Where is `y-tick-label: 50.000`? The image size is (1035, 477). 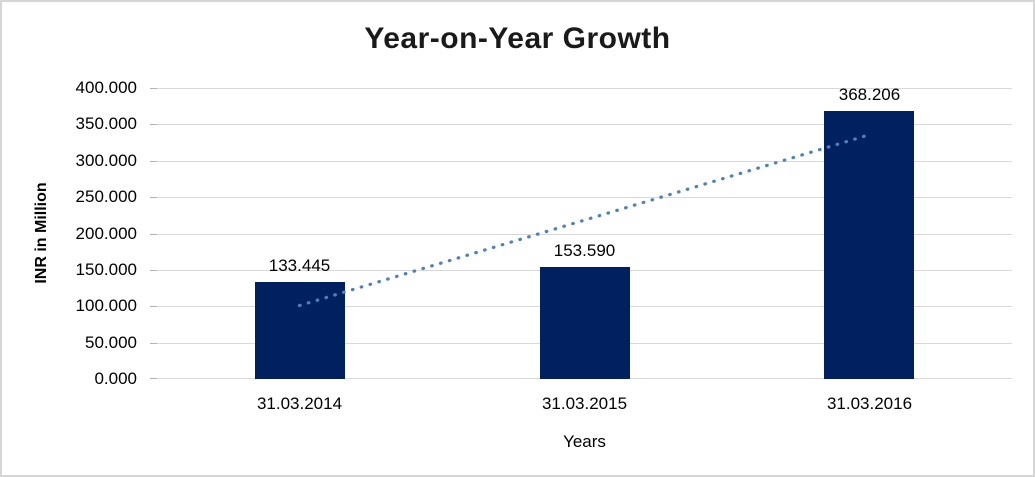
y-tick-label: 50.000 is located at coordinates (111, 342).